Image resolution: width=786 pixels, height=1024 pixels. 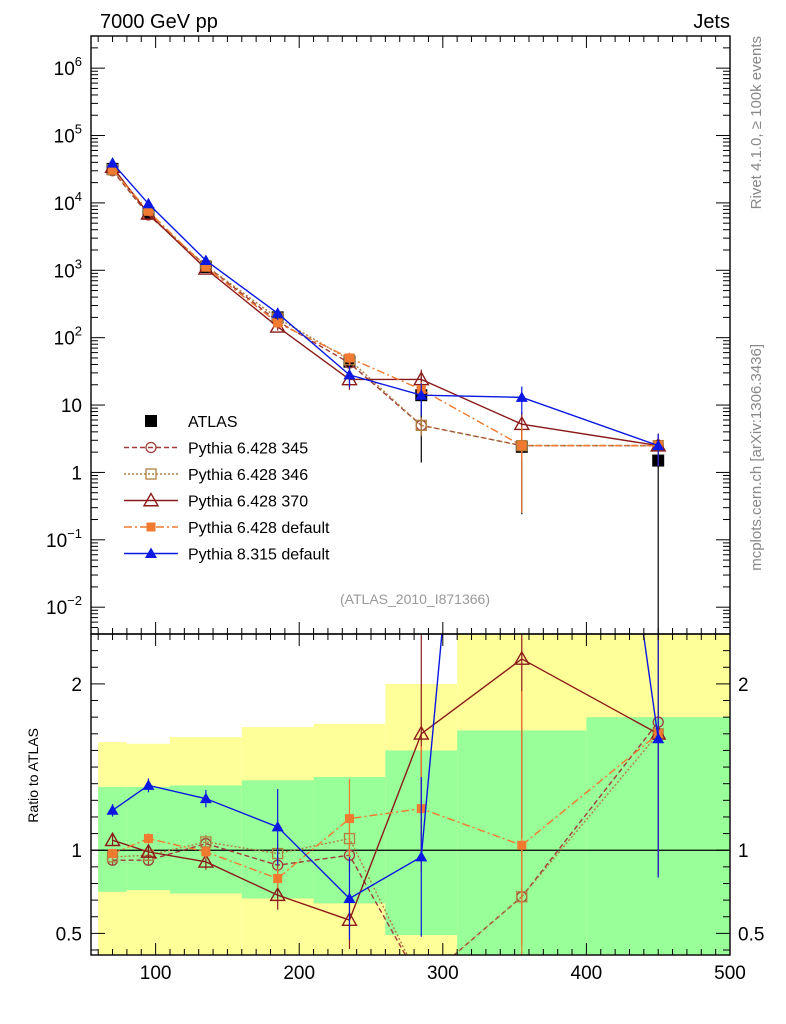 What do you see at coordinates (415, 599) in the screenshot?
I see `analysis-label: (ATLAS_2010_I871366)` at bounding box center [415, 599].